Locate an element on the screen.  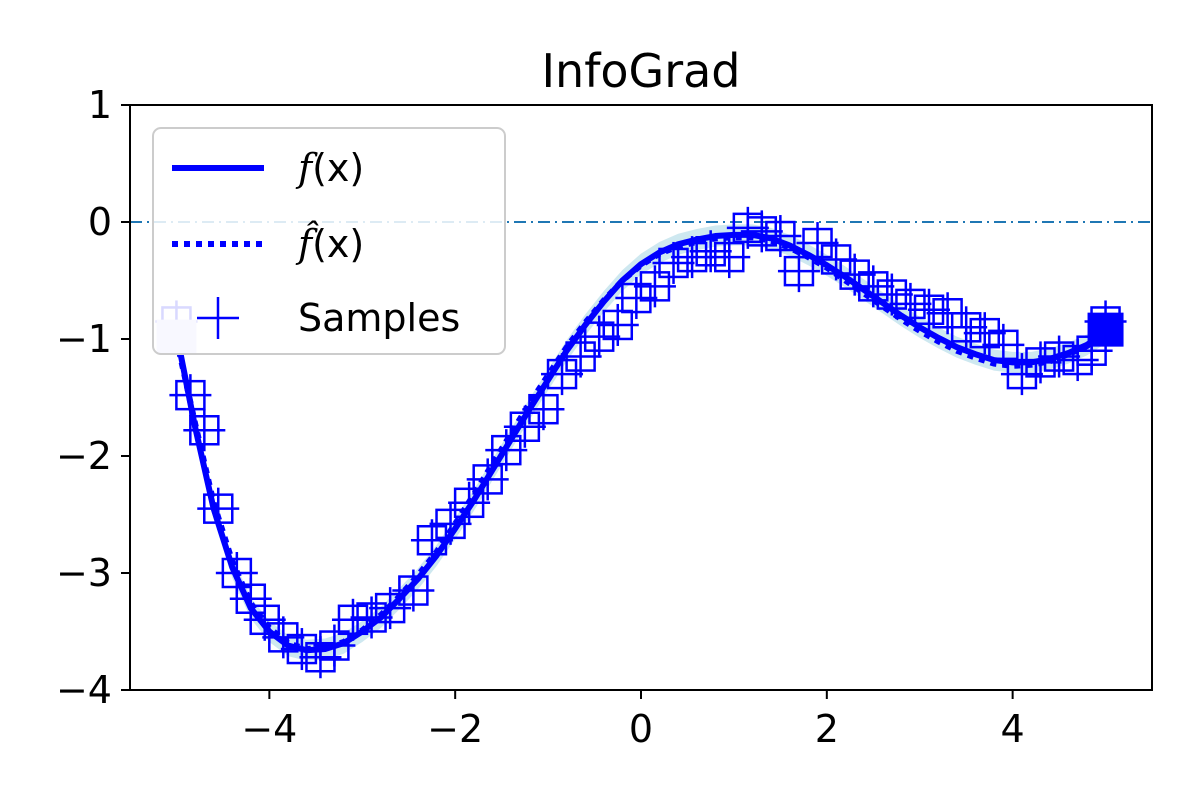
legend-entry: f(x) is located at coordinates (268, 168).